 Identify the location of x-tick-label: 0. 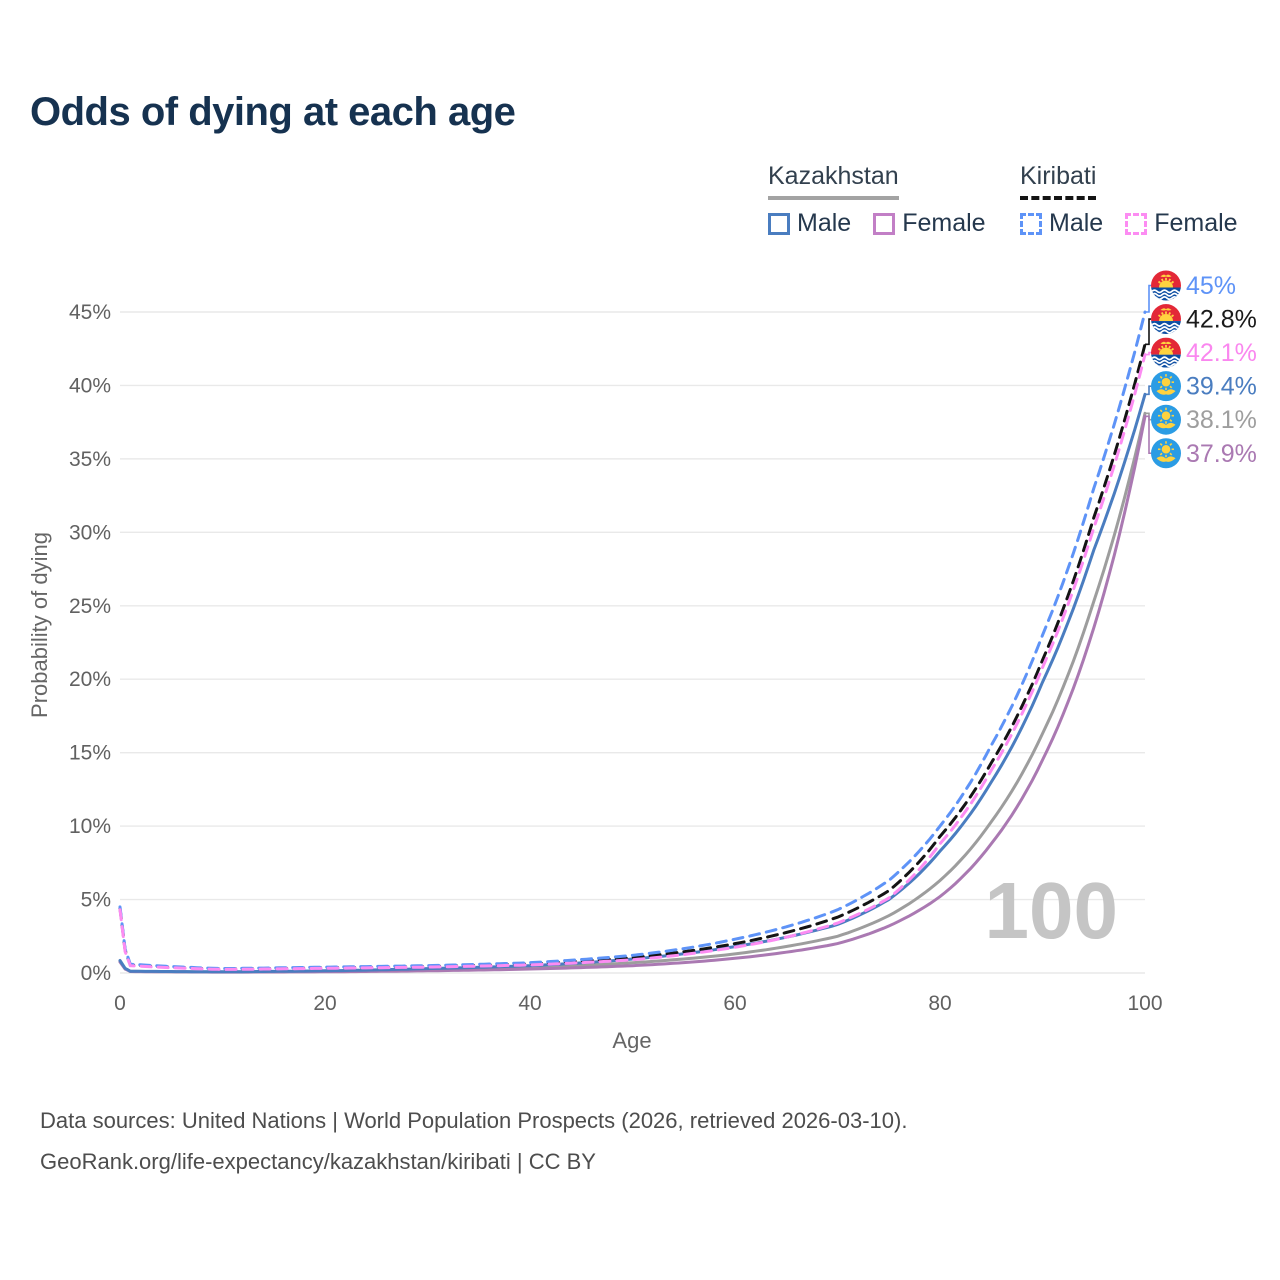
(120, 1003).